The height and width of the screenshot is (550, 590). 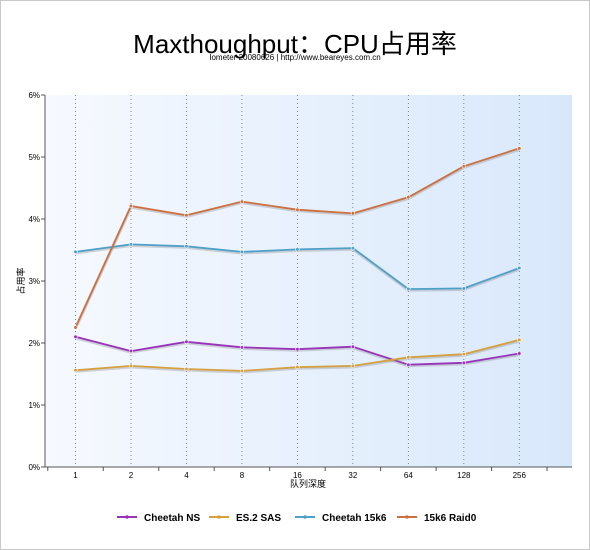 What do you see at coordinates (297, 475) in the screenshot?
I see `x-tick-label: 16` at bounding box center [297, 475].